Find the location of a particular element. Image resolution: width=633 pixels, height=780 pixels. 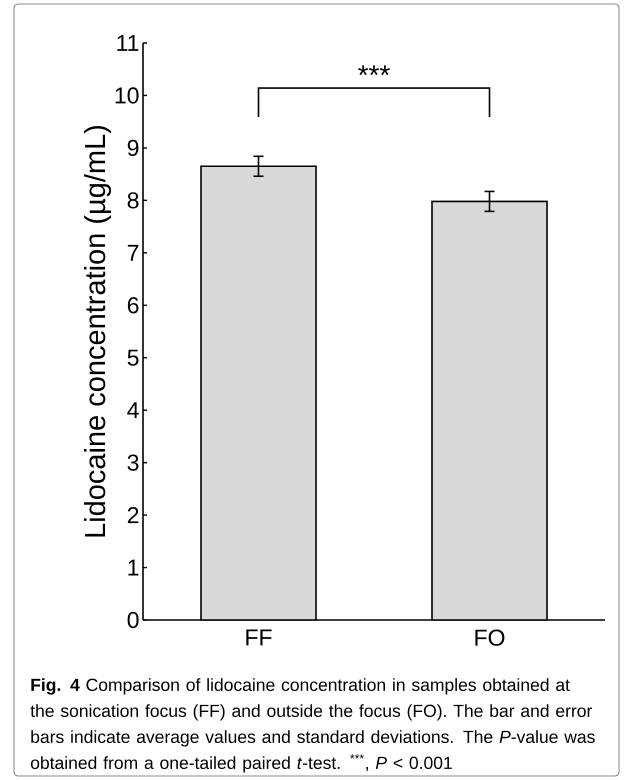

y-tick-label: 1 is located at coordinates (133, 568).